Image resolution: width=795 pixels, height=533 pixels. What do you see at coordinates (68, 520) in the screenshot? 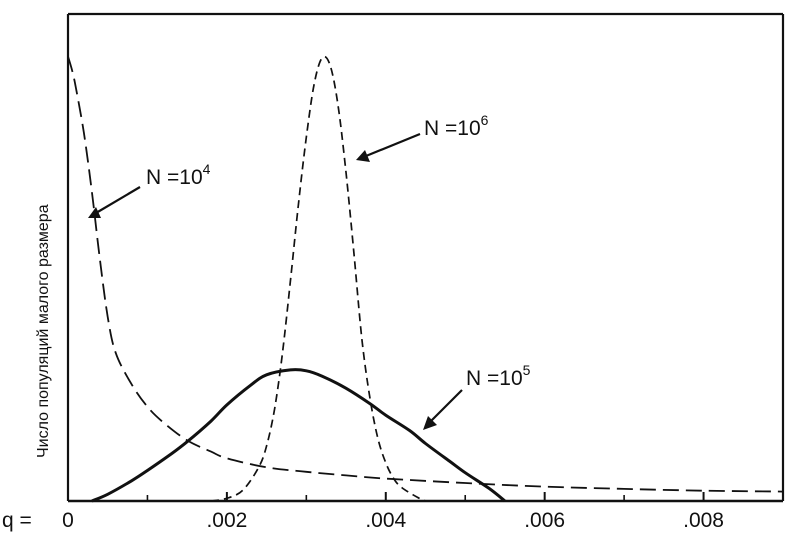
I see `x-tick-label: 0` at bounding box center [68, 520].